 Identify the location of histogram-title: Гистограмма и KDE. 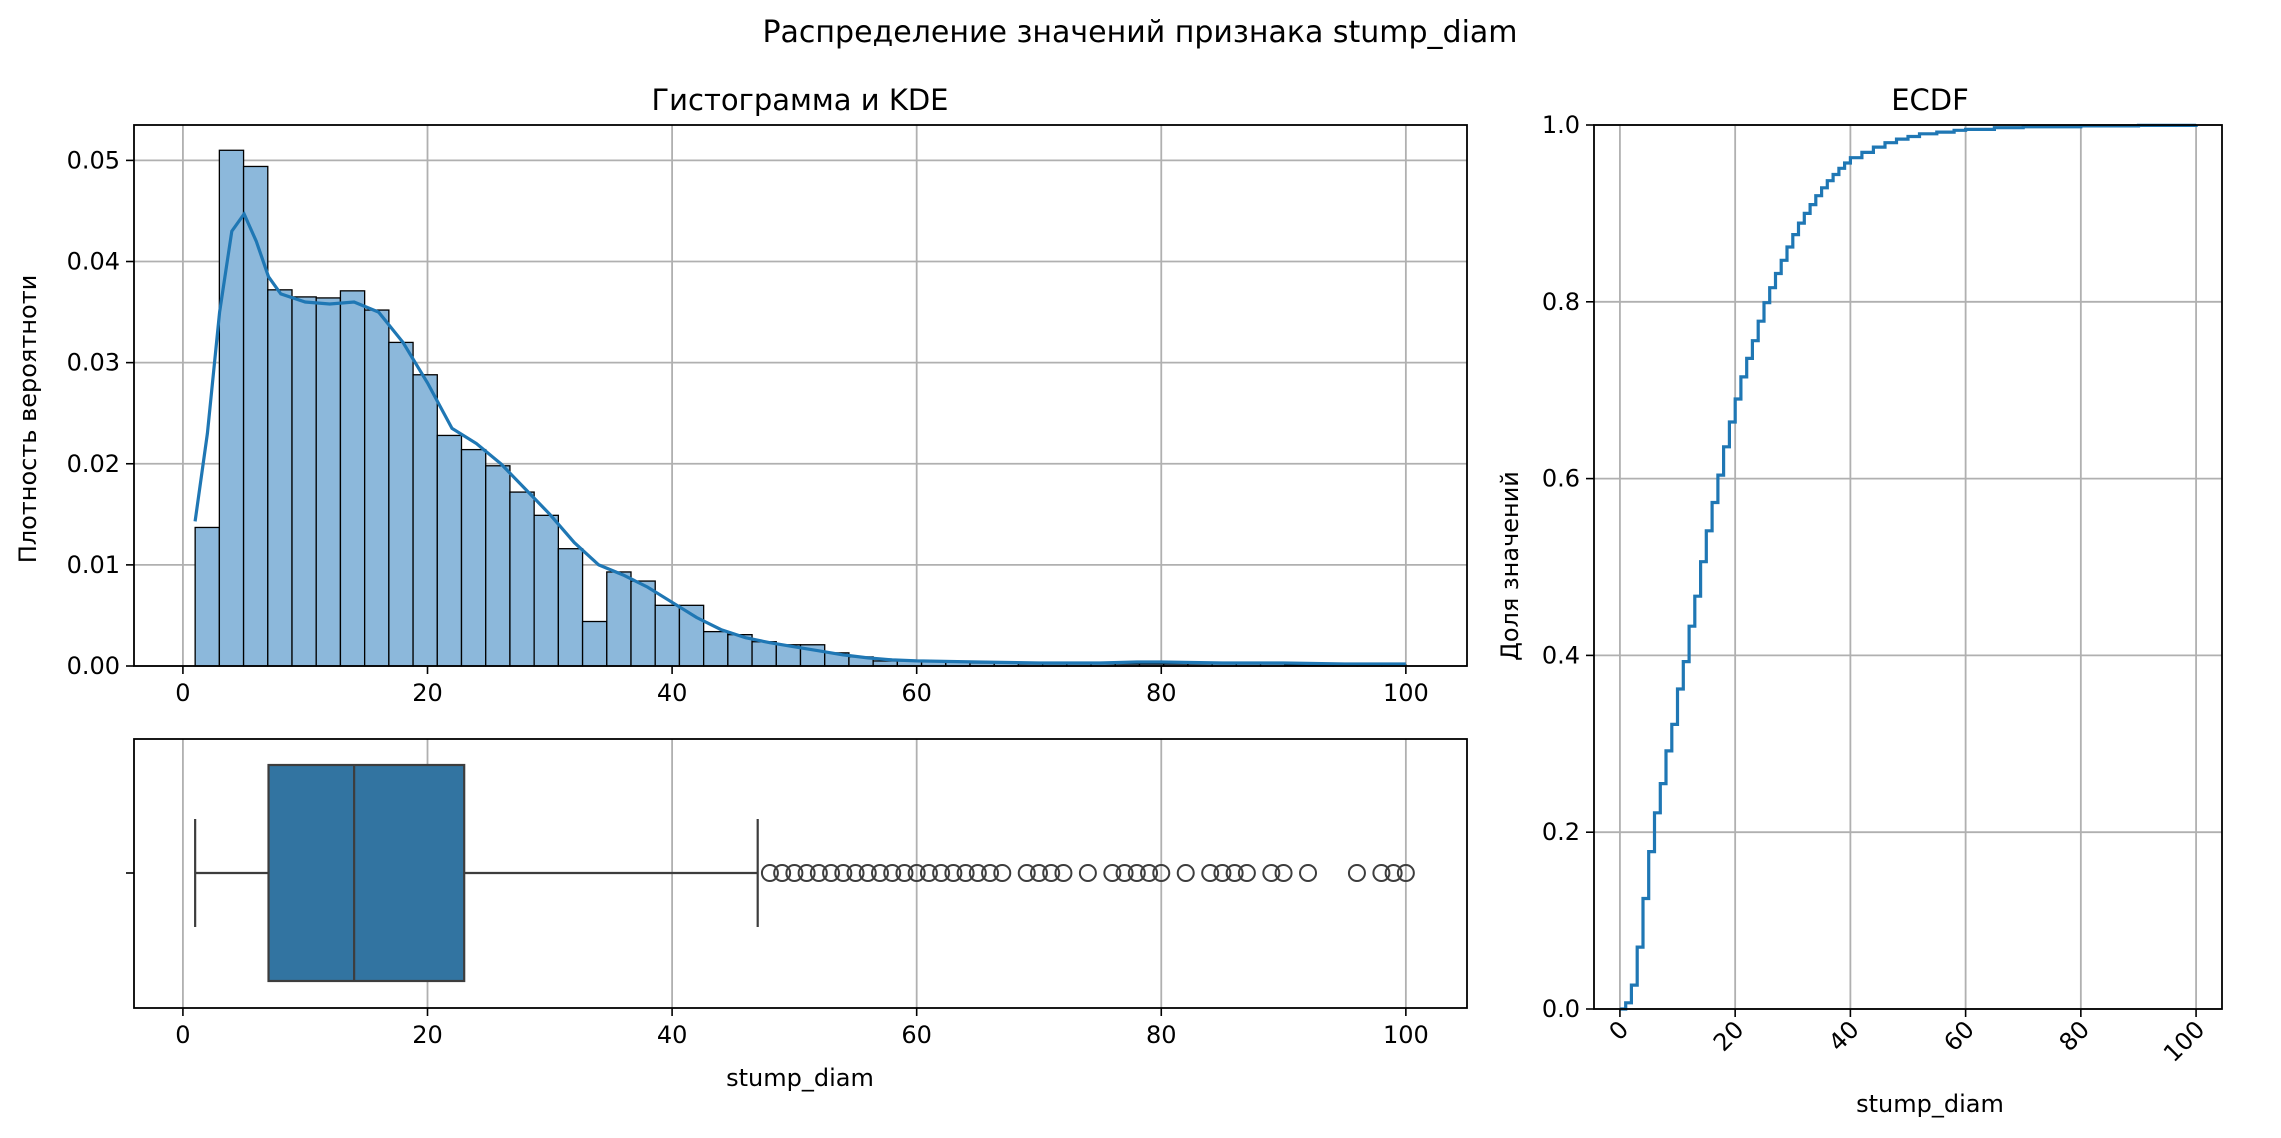
(799, 100).